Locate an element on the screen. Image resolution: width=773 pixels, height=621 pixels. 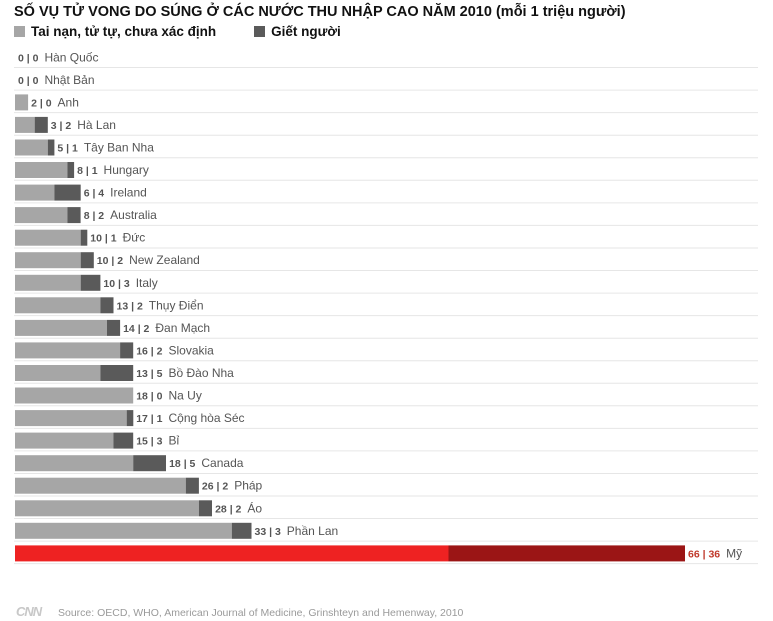
bar-accident-phap is located at coordinates (100, 485).